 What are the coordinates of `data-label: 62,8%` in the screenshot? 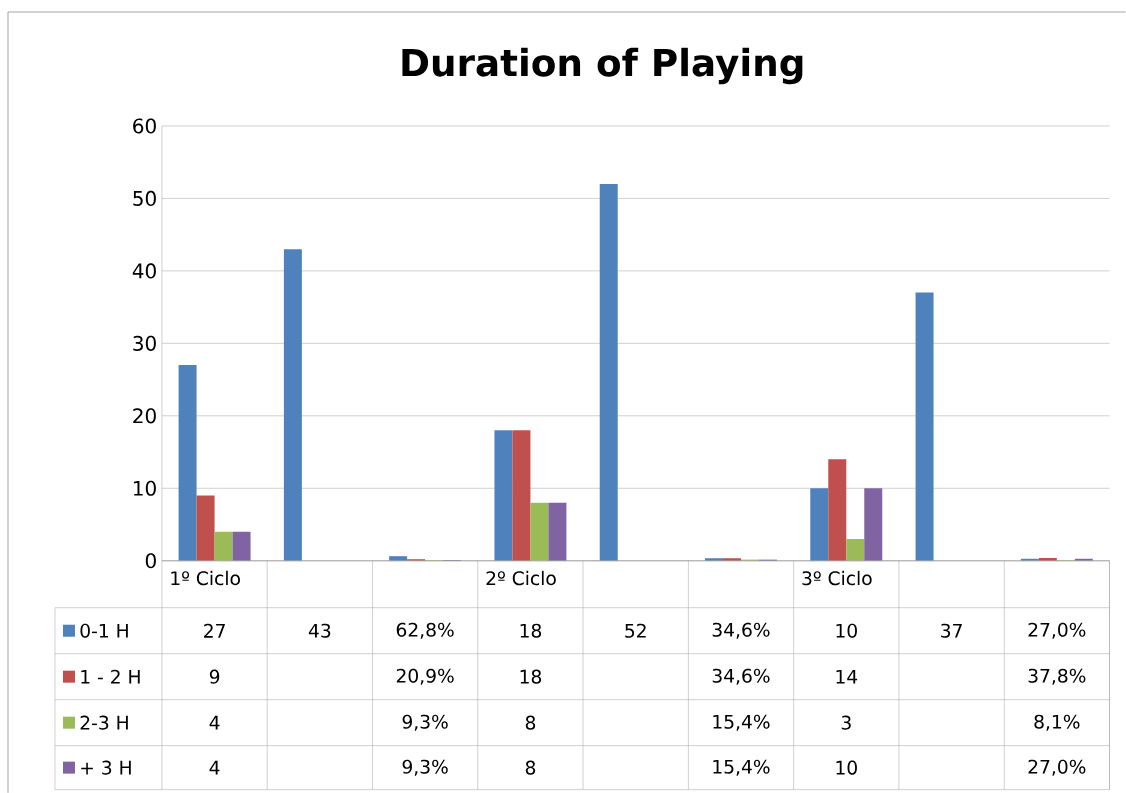 It's located at (425, 630).